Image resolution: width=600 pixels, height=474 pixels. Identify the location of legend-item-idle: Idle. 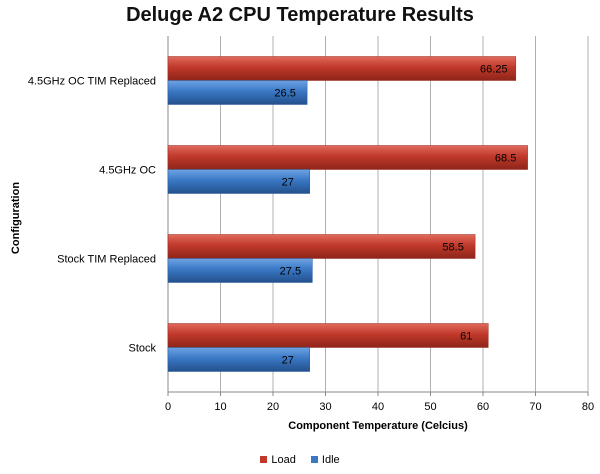
(325, 460).